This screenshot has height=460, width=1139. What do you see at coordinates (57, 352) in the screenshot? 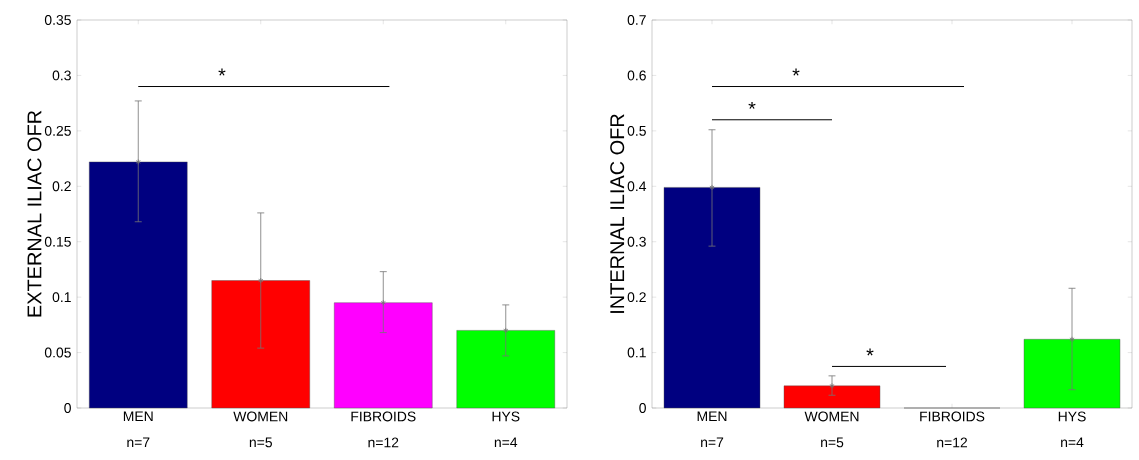
I see `y-tick-label: 0.05` at bounding box center [57, 352].